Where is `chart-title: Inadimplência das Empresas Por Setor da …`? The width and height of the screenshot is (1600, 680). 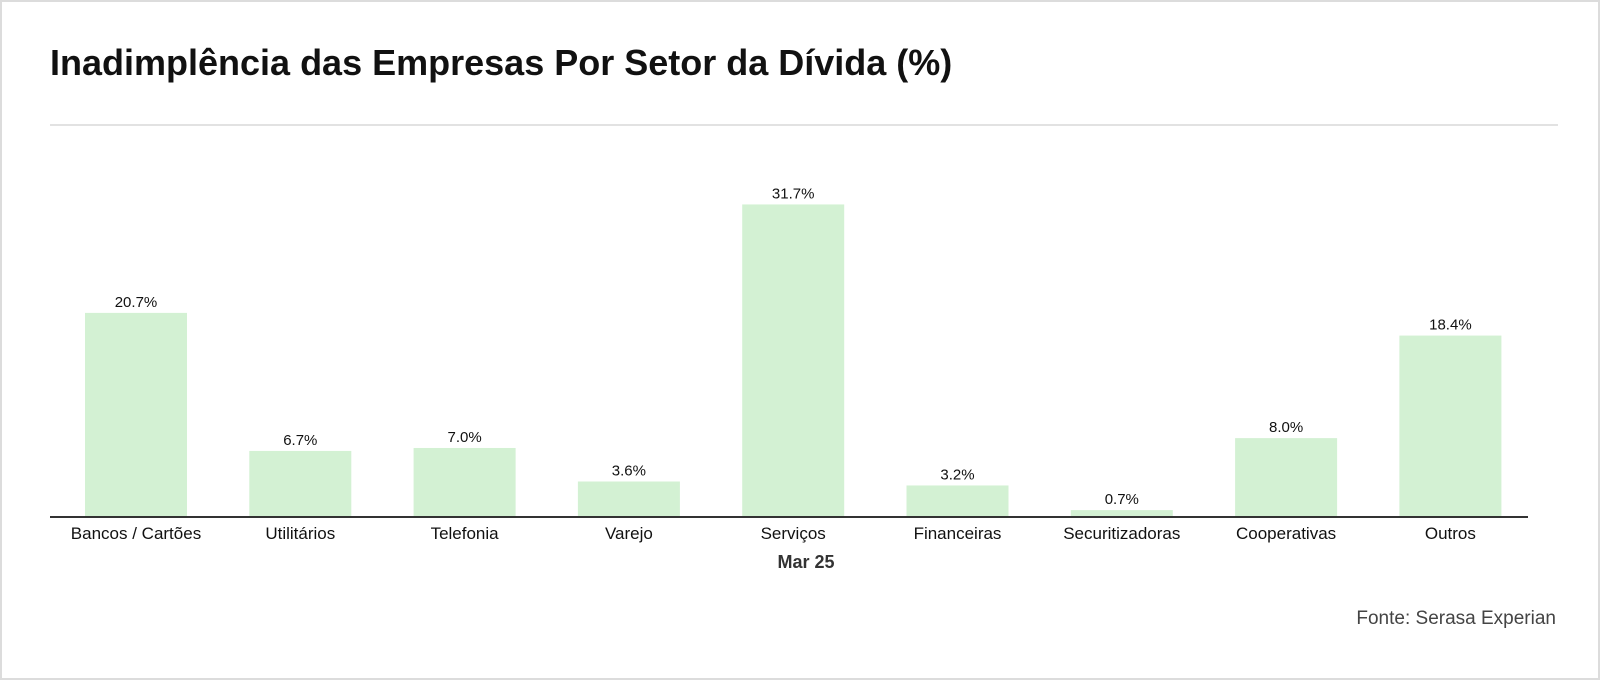
chart-title: Inadimplência das Empresas Por Setor da … is located at coordinates (501, 62).